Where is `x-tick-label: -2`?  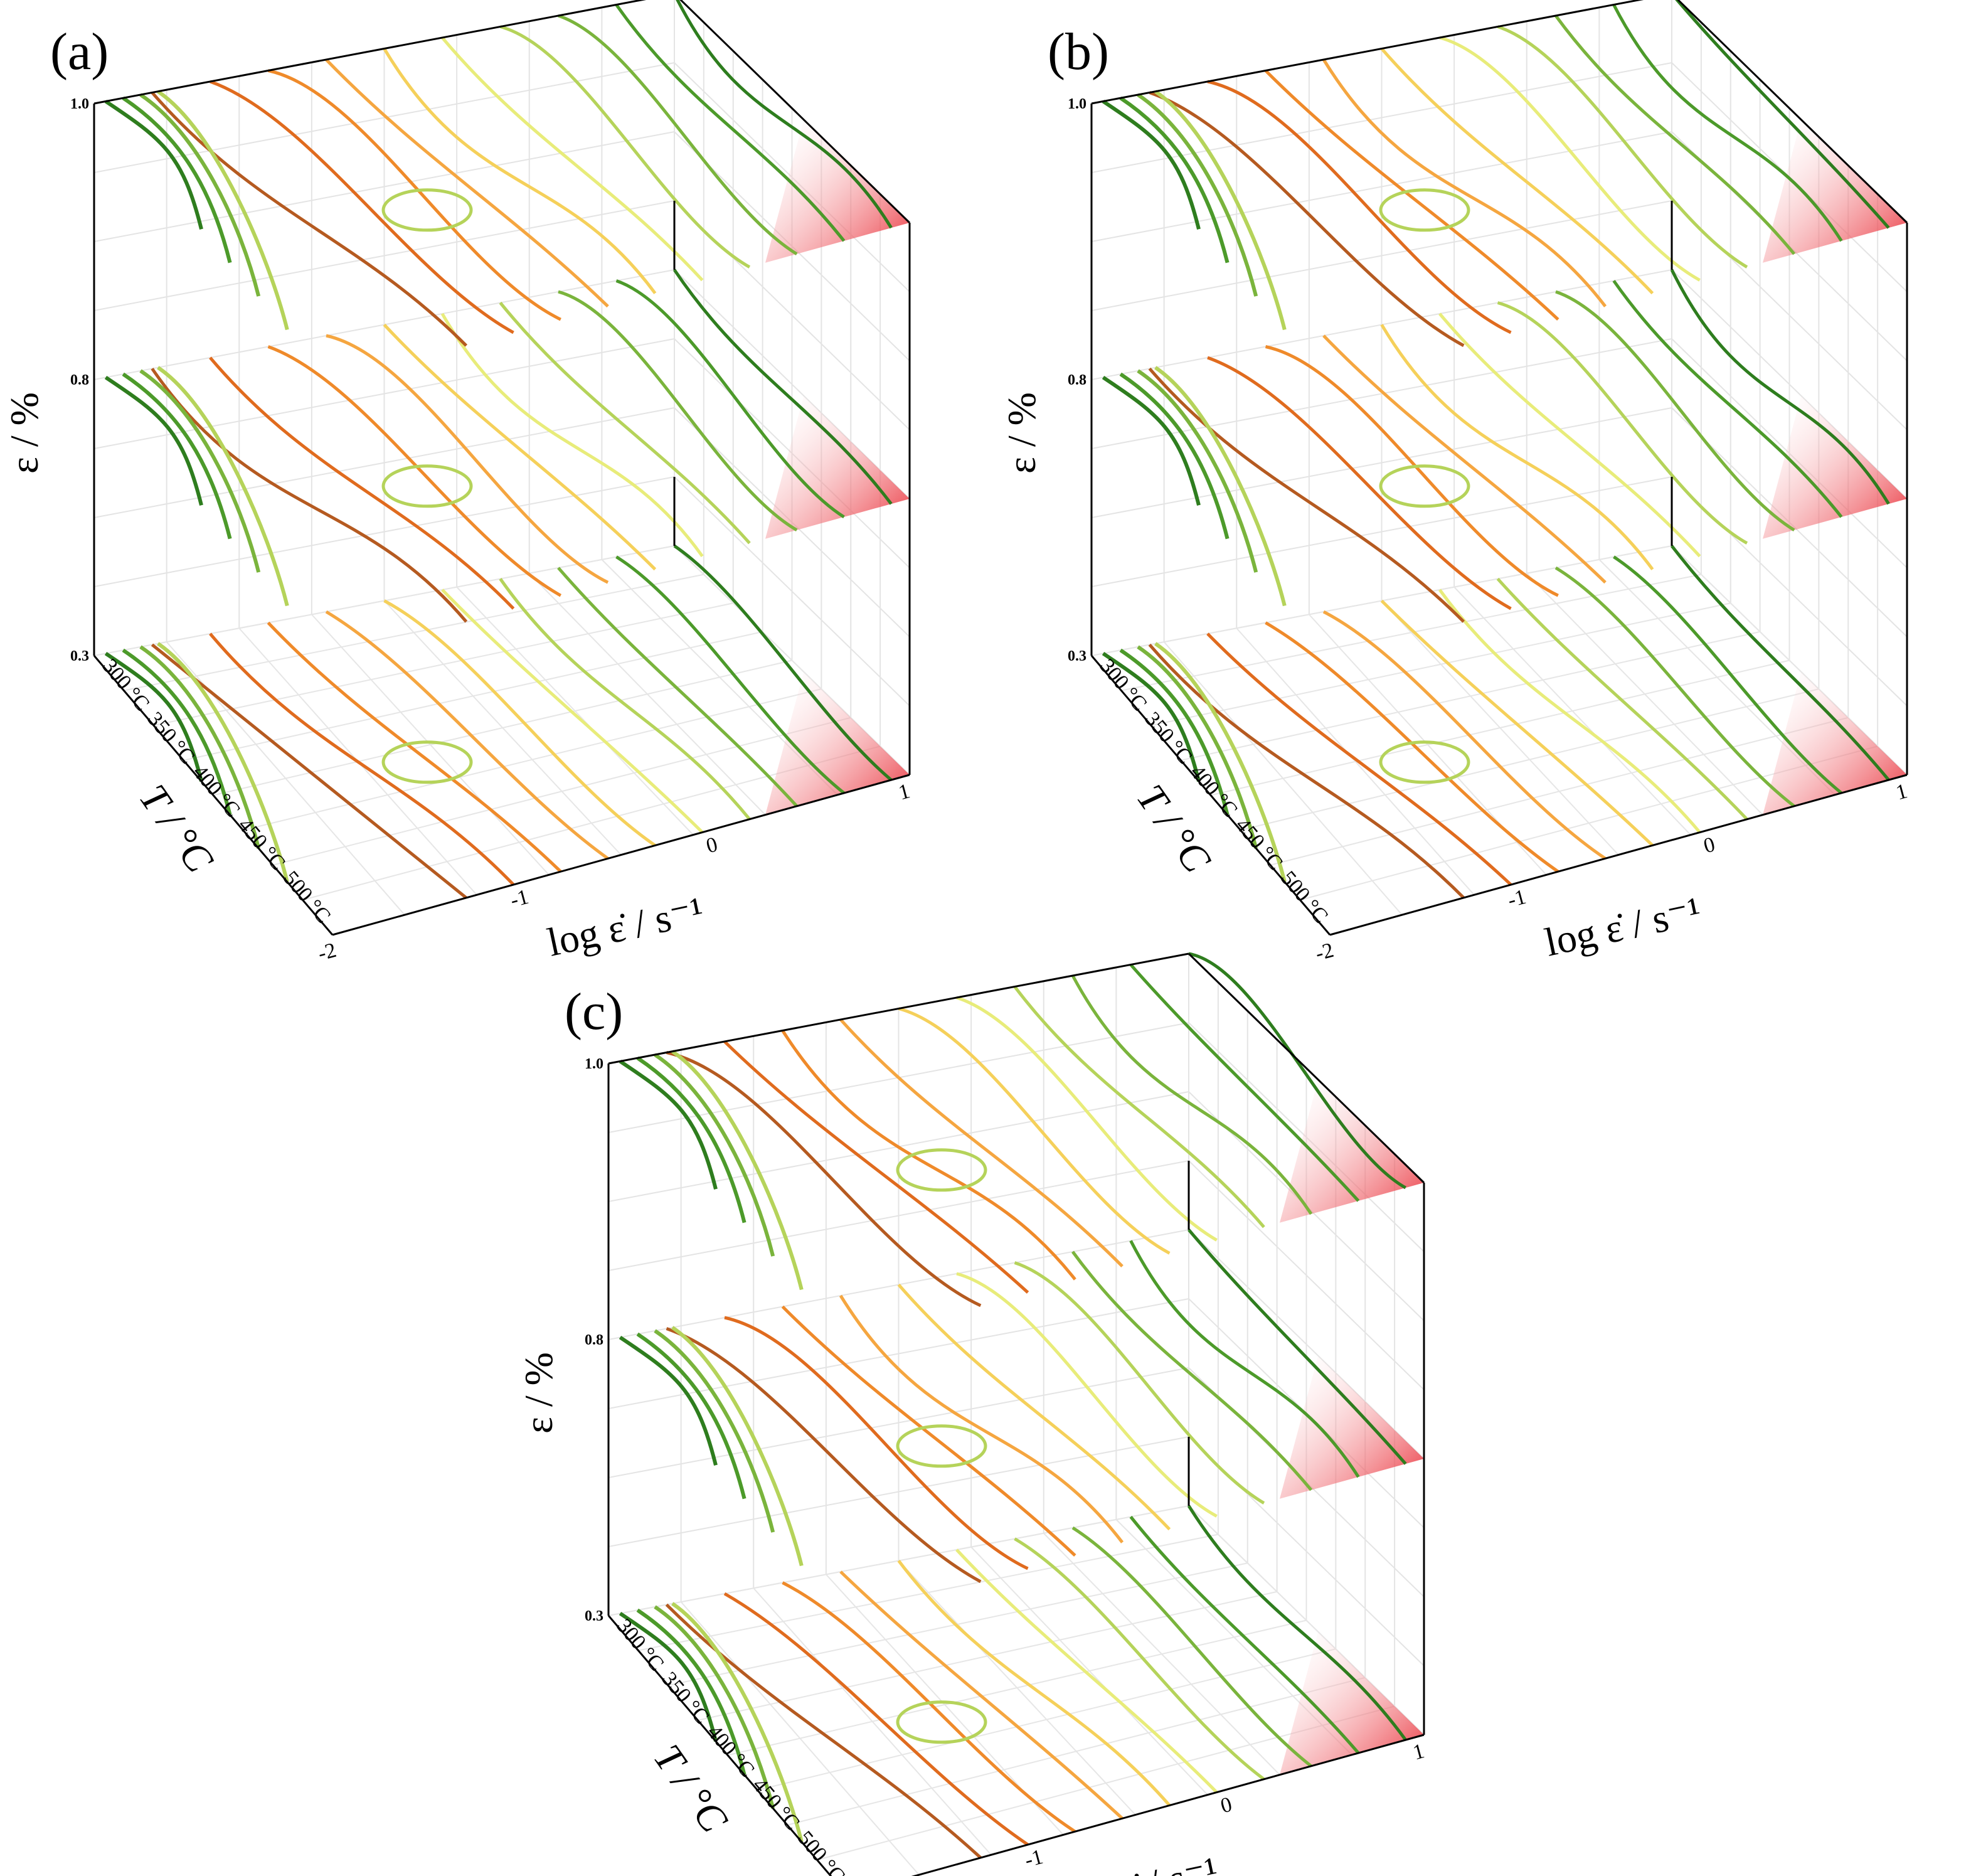 x-tick-label: -2 is located at coordinates (1324, 952).